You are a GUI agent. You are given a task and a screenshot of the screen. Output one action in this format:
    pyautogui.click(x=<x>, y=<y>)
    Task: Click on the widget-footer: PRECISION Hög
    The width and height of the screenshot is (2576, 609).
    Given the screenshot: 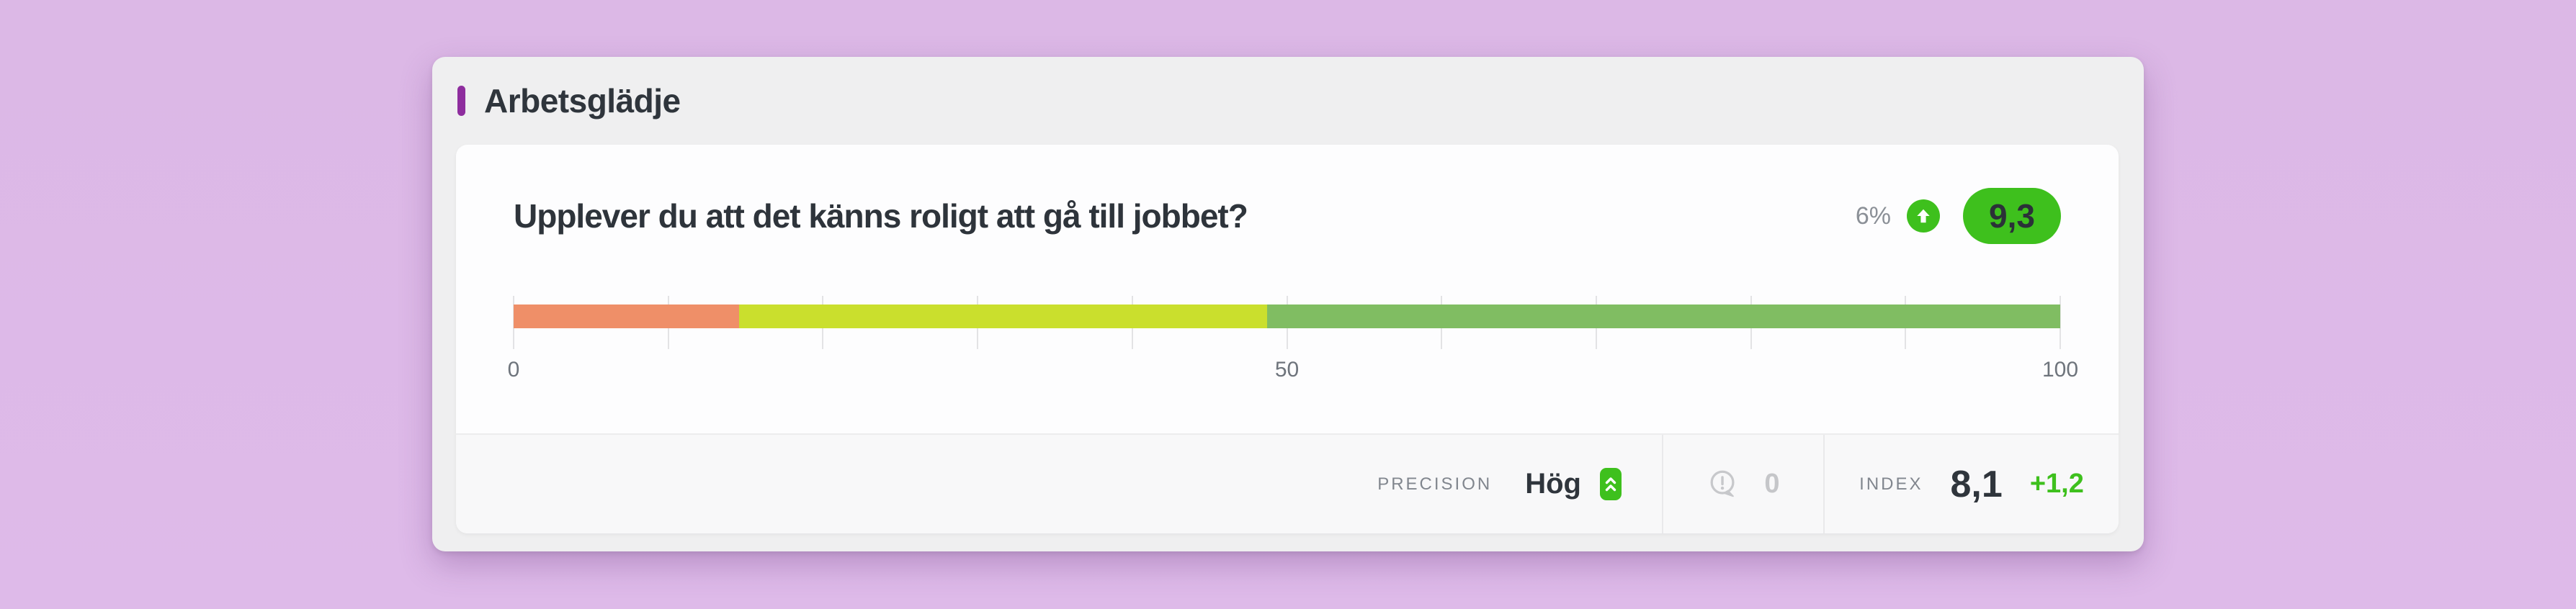 What is the action you would take?
    pyautogui.click(x=1287, y=483)
    